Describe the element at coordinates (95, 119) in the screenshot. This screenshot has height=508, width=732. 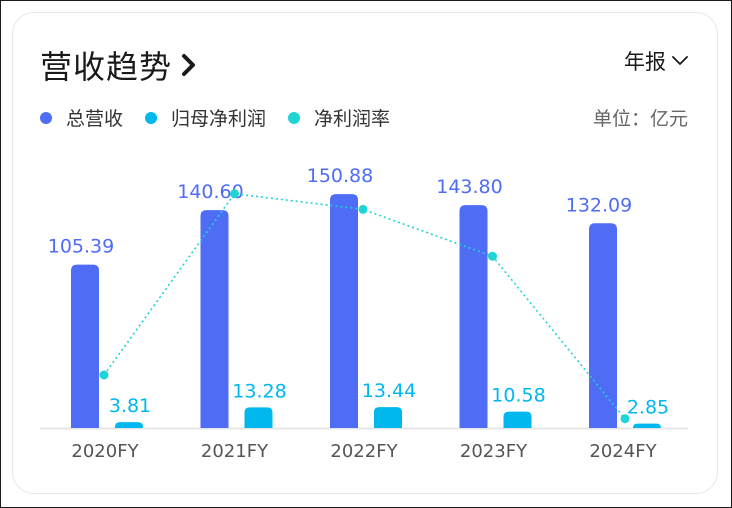
I see `legend-label-revenue: 总营收` at that location.